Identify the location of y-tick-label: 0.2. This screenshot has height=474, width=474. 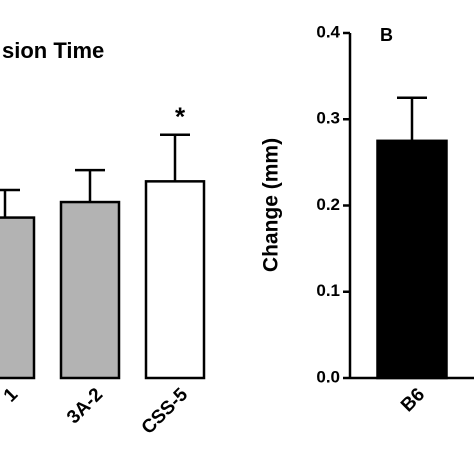
(328, 204).